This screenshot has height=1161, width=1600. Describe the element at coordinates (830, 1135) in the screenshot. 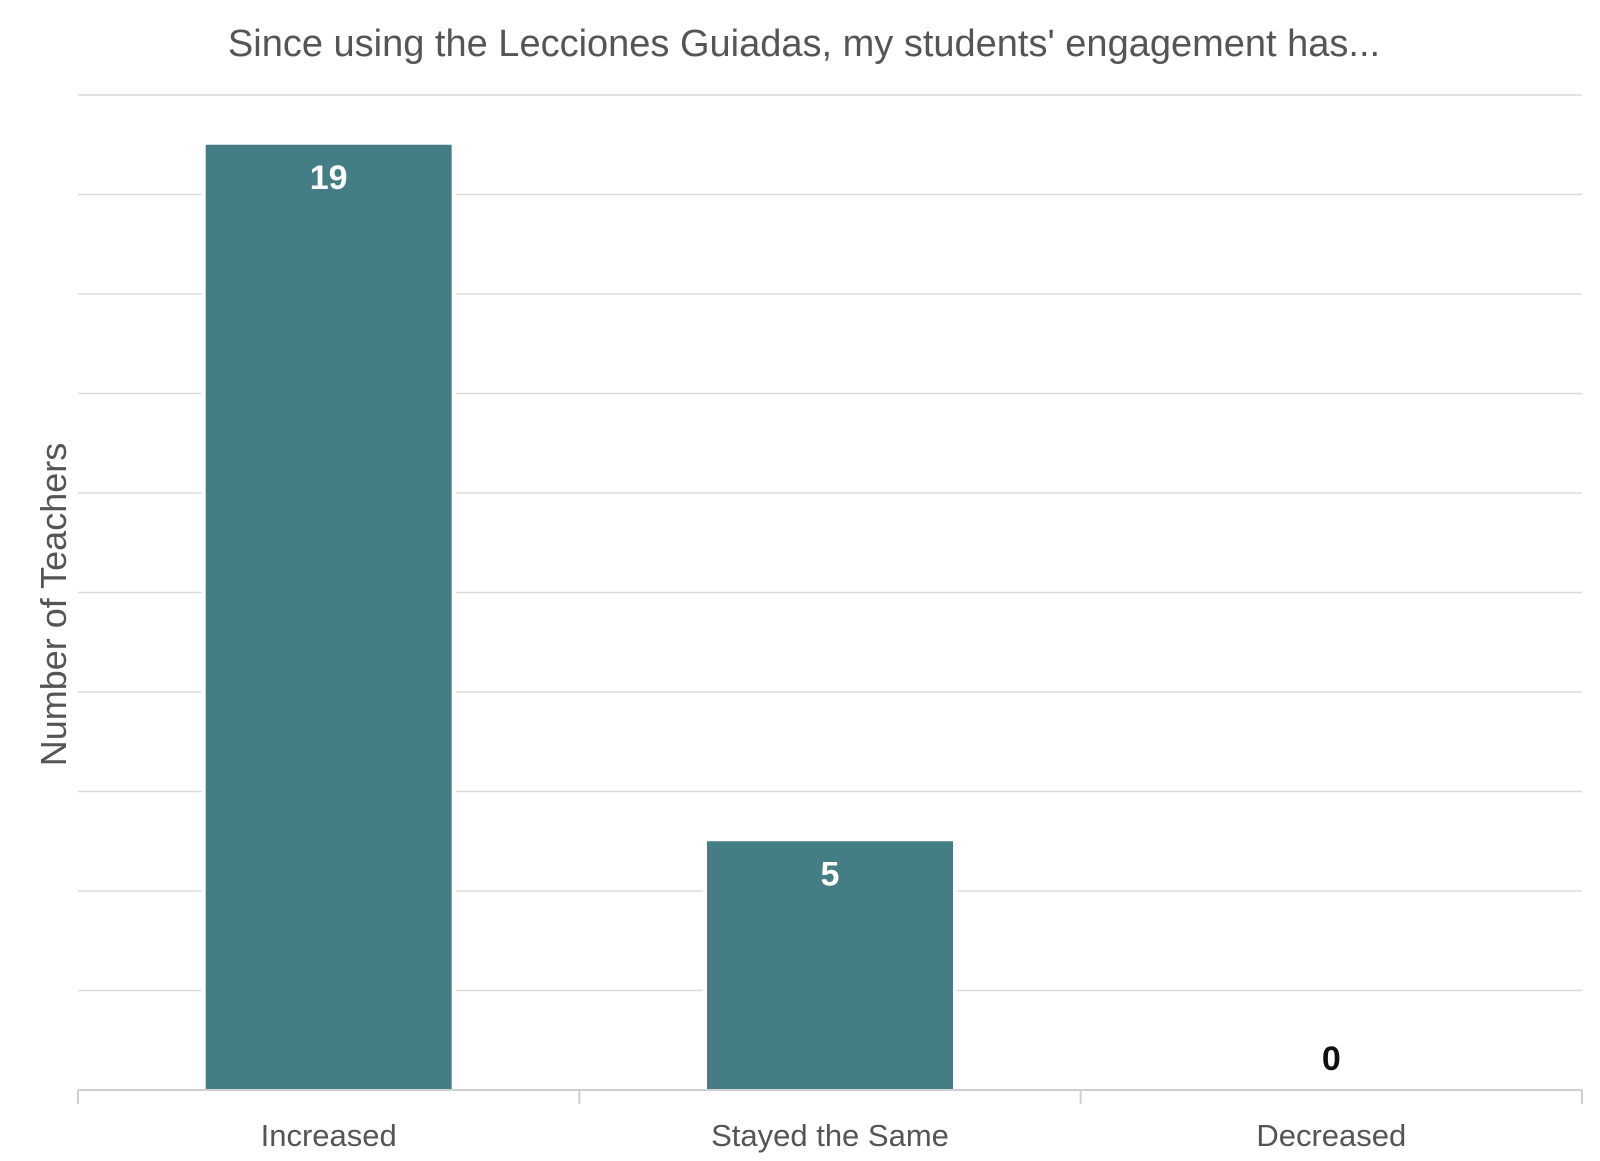

I see `x-tick-label-stayed-the-same: Stayed the Same` at that location.